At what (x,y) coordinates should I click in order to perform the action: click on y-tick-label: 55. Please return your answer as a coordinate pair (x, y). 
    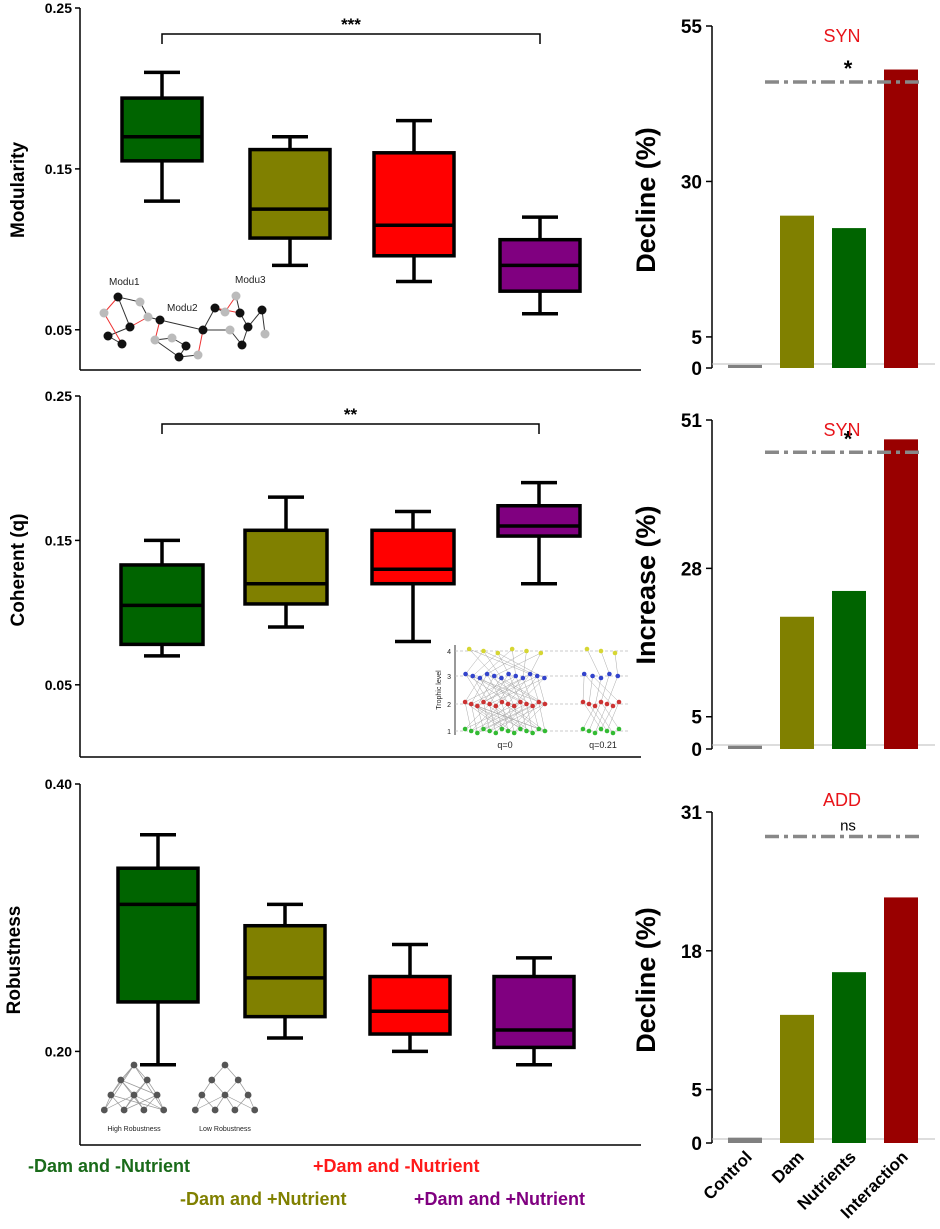
    Looking at the image, I should click on (692, 27).